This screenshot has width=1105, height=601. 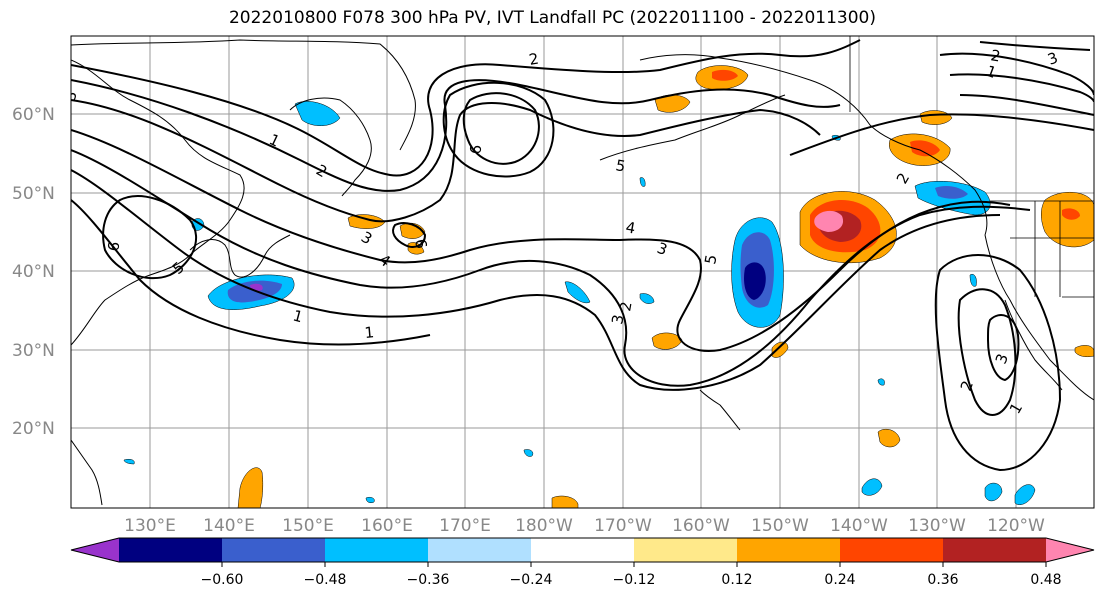 What do you see at coordinates (531, 580) in the screenshot?
I see `colorbar-tick-label: −0.24` at bounding box center [531, 580].